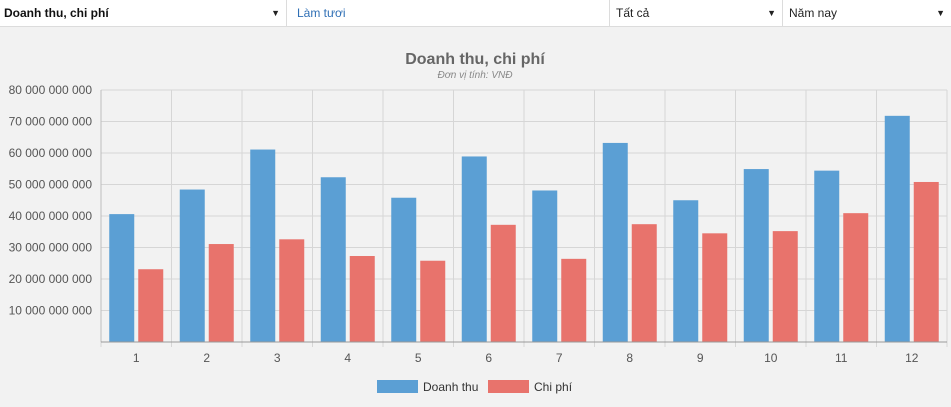  What do you see at coordinates (51, 311) in the screenshot?
I see `y-tick-label: 10 000 000 000` at bounding box center [51, 311].